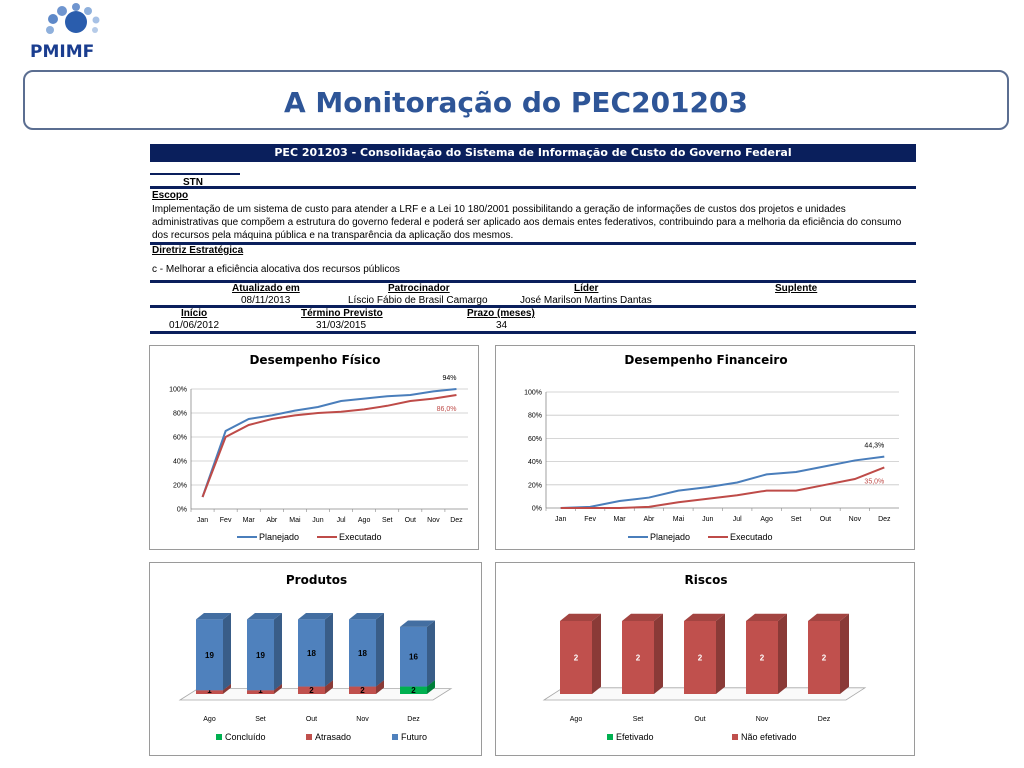 The height and width of the screenshot is (768, 1024). What do you see at coordinates (314, 360) in the screenshot?
I see `chart-title: Desempenho Físico` at bounding box center [314, 360].